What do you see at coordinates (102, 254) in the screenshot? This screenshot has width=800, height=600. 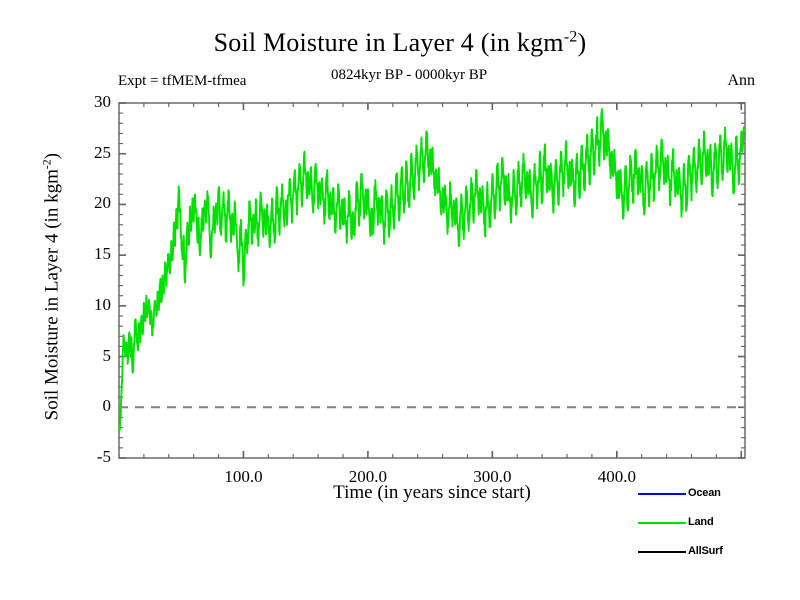 I see `y-tick-label: 15` at bounding box center [102, 254].